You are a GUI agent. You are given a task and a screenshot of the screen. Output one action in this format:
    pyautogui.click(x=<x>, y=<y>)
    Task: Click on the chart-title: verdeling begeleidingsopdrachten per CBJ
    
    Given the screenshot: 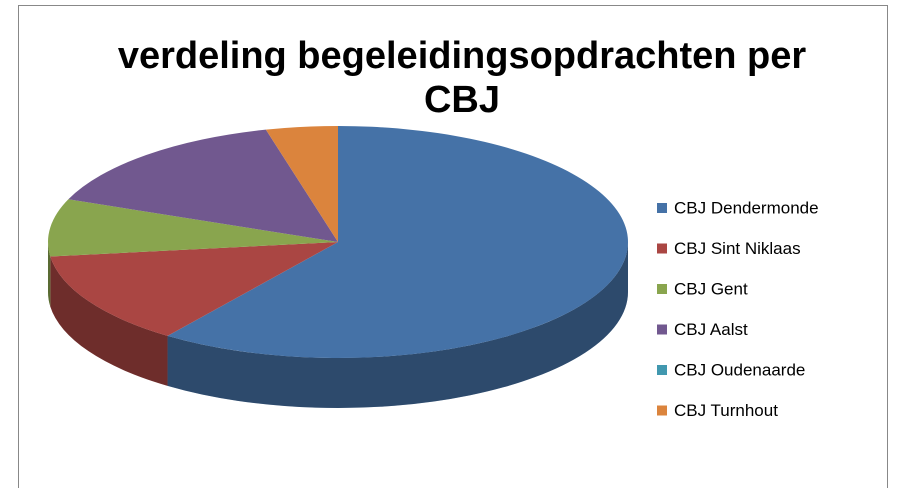 What is the action you would take?
    pyautogui.click(x=462, y=78)
    